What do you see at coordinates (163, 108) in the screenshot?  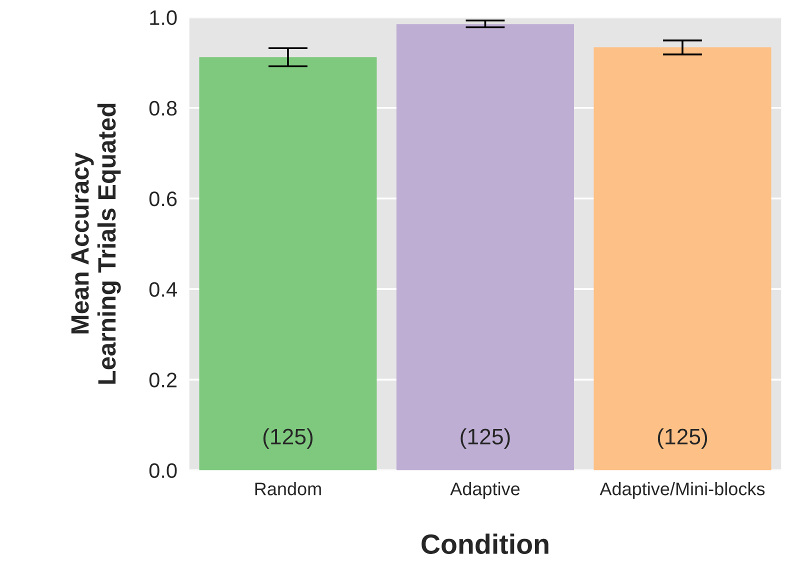 I see `y-tick-label: 0.8` at bounding box center [163, 108].